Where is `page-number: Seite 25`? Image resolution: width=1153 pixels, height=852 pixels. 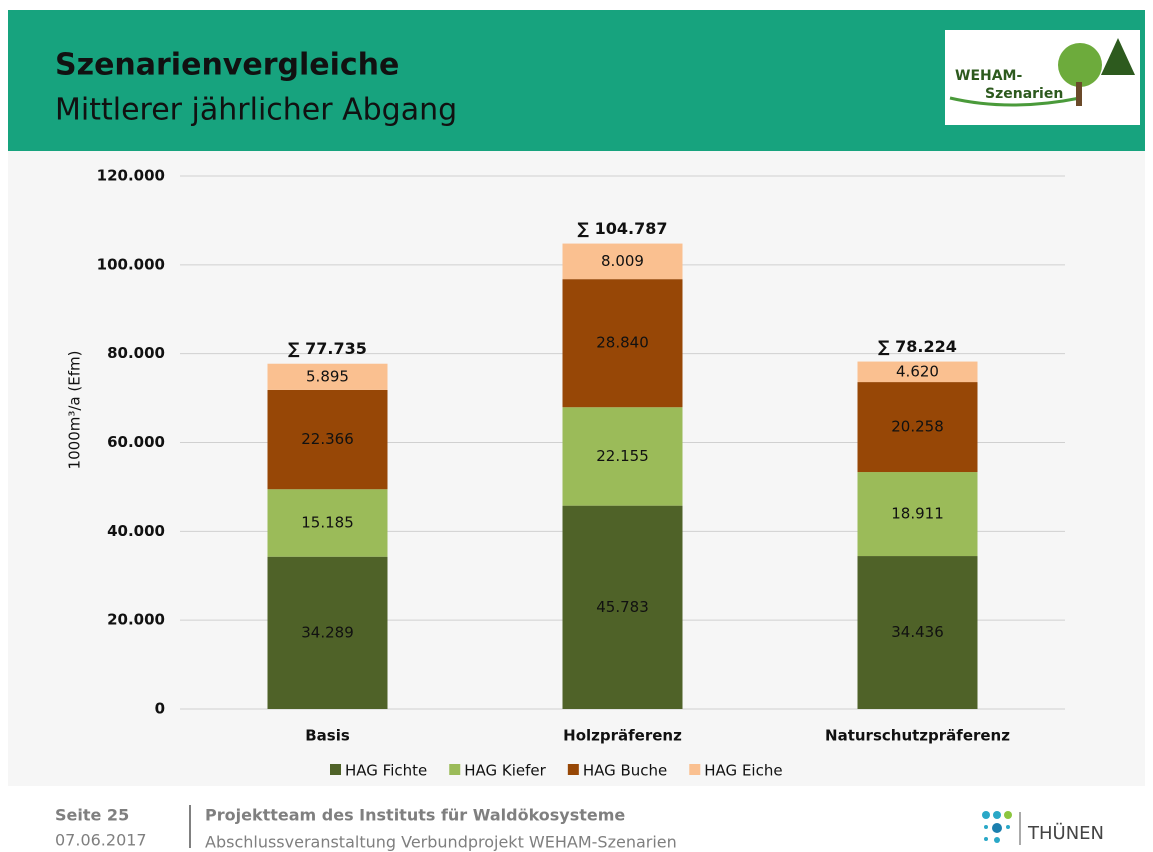 page-number: Seite 25 is located at coordinates (92, 815).